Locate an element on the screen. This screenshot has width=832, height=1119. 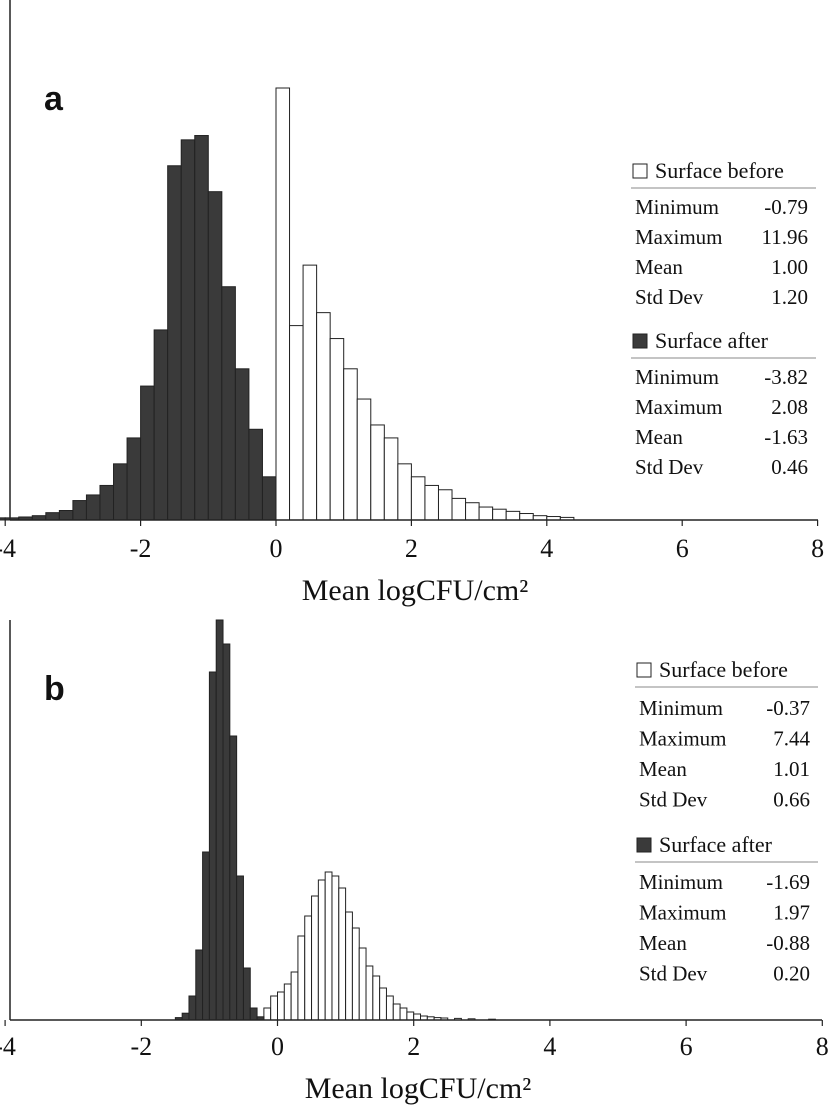
stat-value-b-1-2: -0.88 is located at coordinates (788, 943).